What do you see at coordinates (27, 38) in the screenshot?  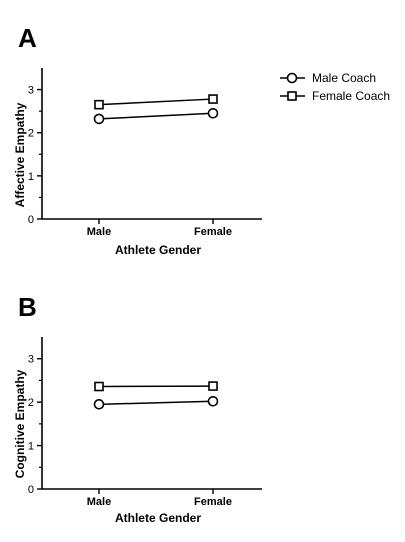 I see `panel-letter-a: A` at bounding box center [27, 38].